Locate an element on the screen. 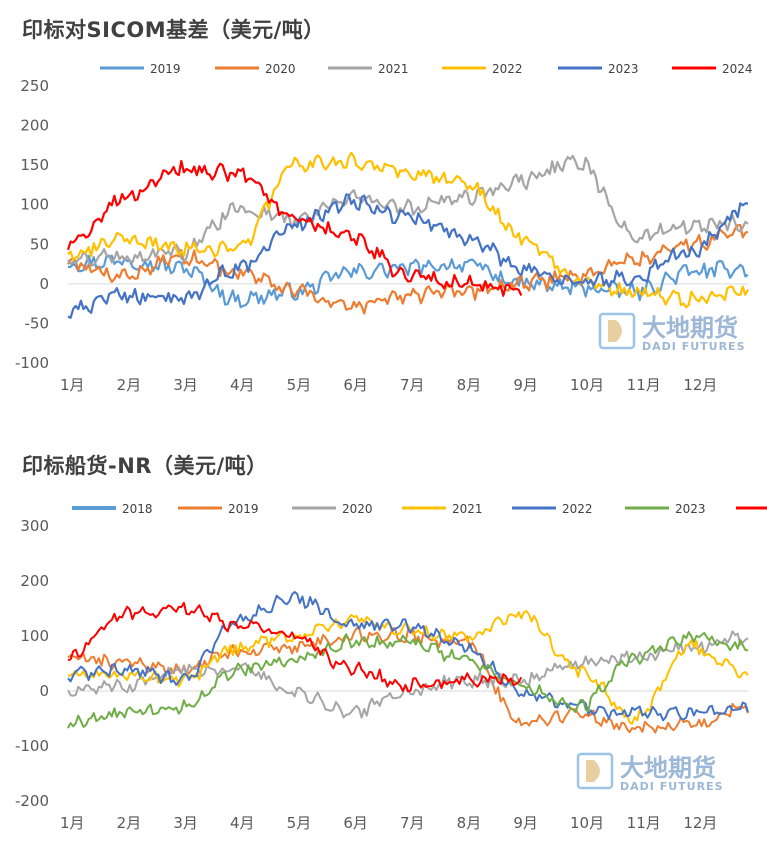 This screenshot has width=767, height=852. series-line-2020 is located at coordinates (408, 269).